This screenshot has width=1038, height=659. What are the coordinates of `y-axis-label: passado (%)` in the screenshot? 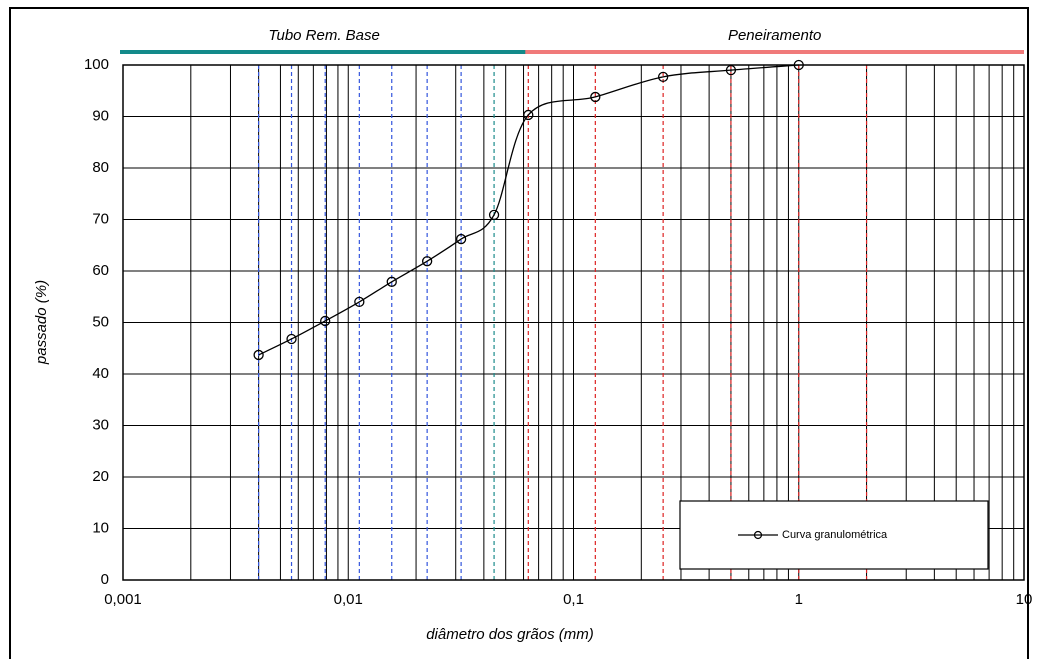 It's located at (41, 322).